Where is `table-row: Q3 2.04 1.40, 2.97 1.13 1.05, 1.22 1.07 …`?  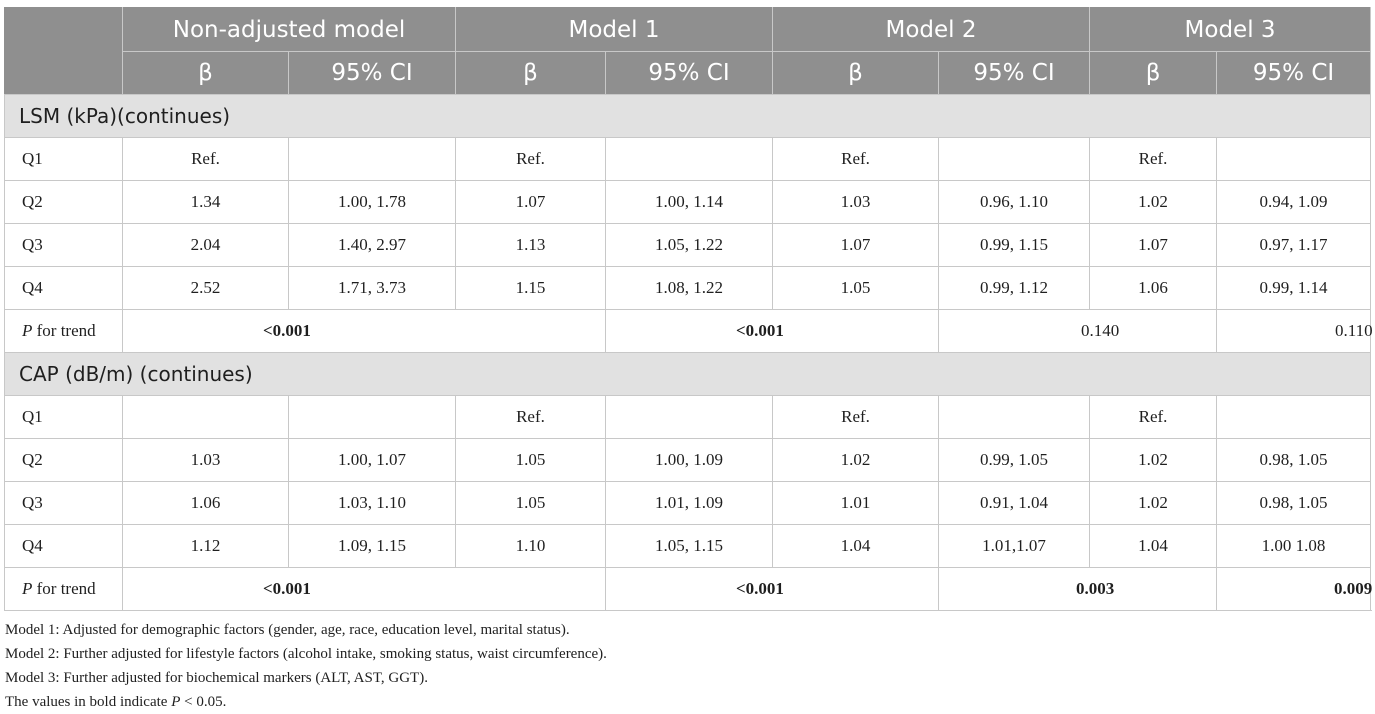 table-row: Q3 2.04 1.40, 2.97 1.13 1.05, 1.22 1.07 … is located at coordinates (688, 245).